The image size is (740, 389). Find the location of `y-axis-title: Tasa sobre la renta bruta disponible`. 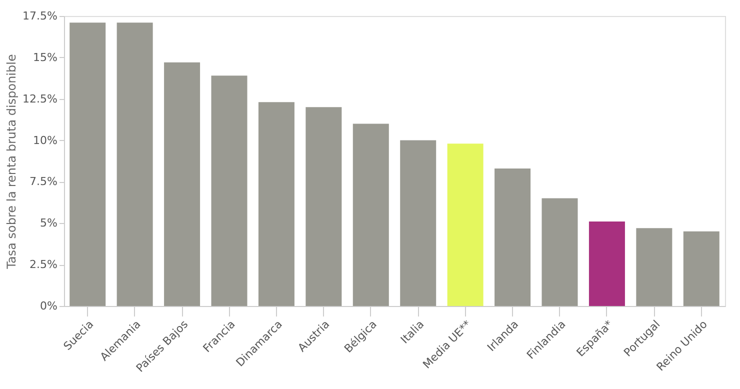

y-axis-title: Tasa sobre la renta bruta disponible is located at coordinates (11, 162).